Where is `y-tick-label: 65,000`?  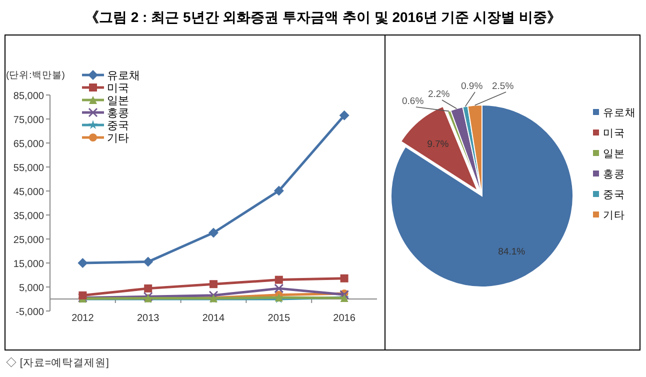 y-tick-label: 65,000 is located at coordinates (28, 144).